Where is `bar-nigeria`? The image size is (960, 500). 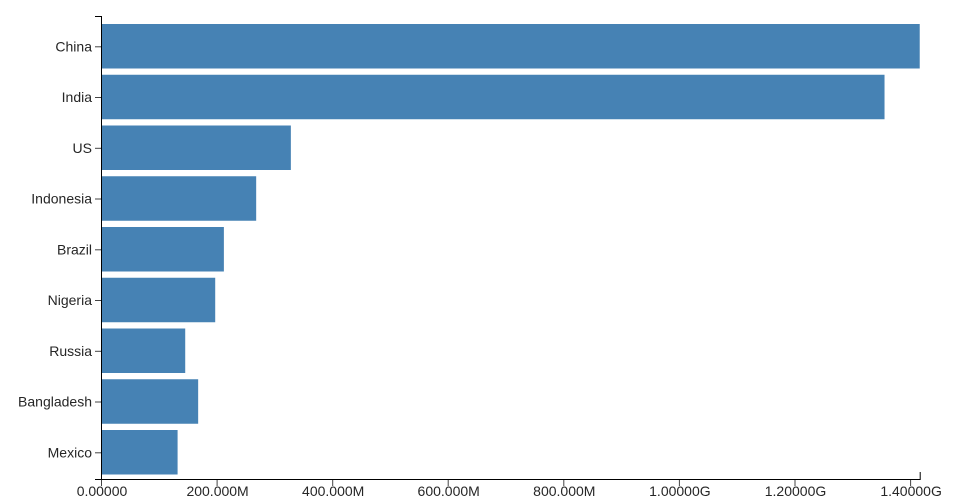
bar-nigeria is located at coordinates (159, 300).